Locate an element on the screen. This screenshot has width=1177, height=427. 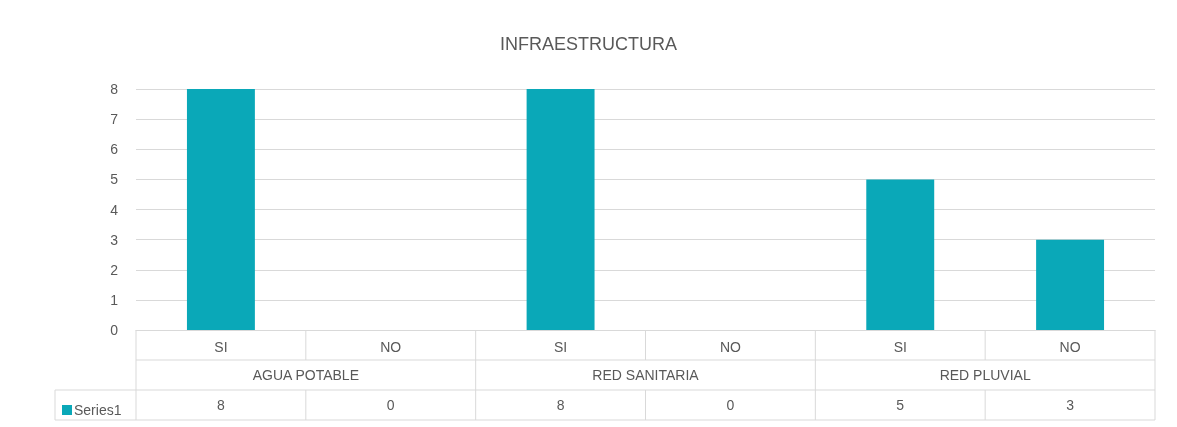
data-label: 5 is located at coordinates (900, 405).